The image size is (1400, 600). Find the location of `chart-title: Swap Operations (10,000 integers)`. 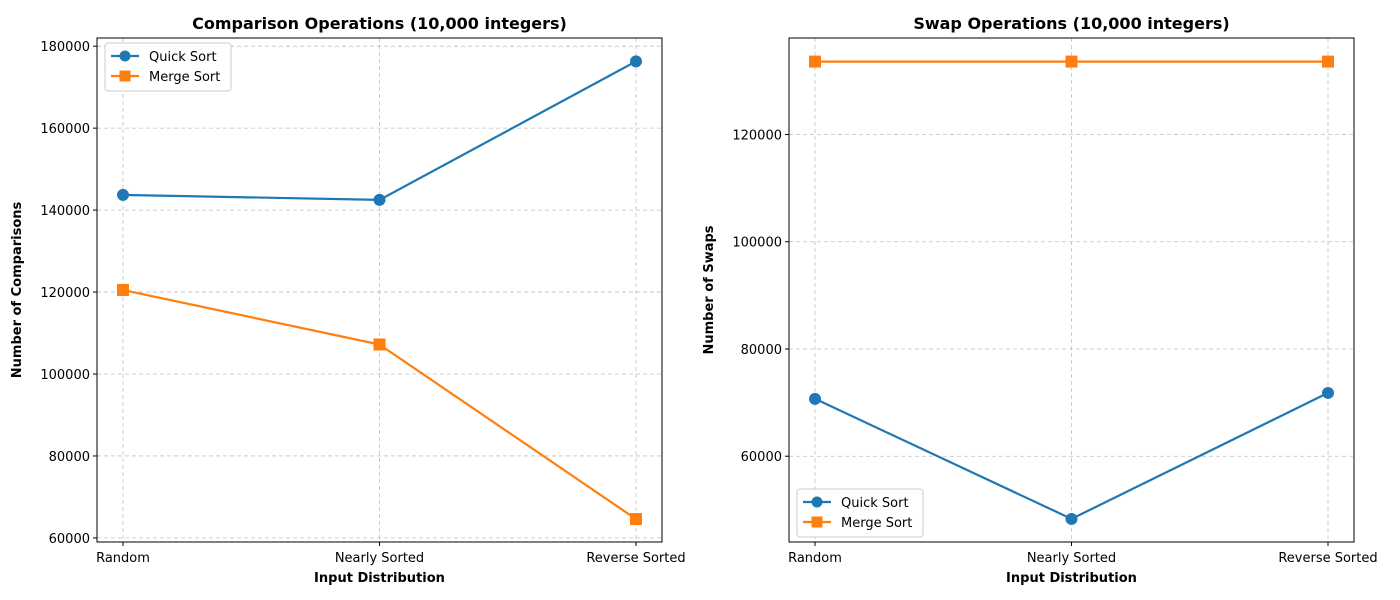

chart-title: Swap Operations (10,000 integers) is located at coordinates (1071, 23).